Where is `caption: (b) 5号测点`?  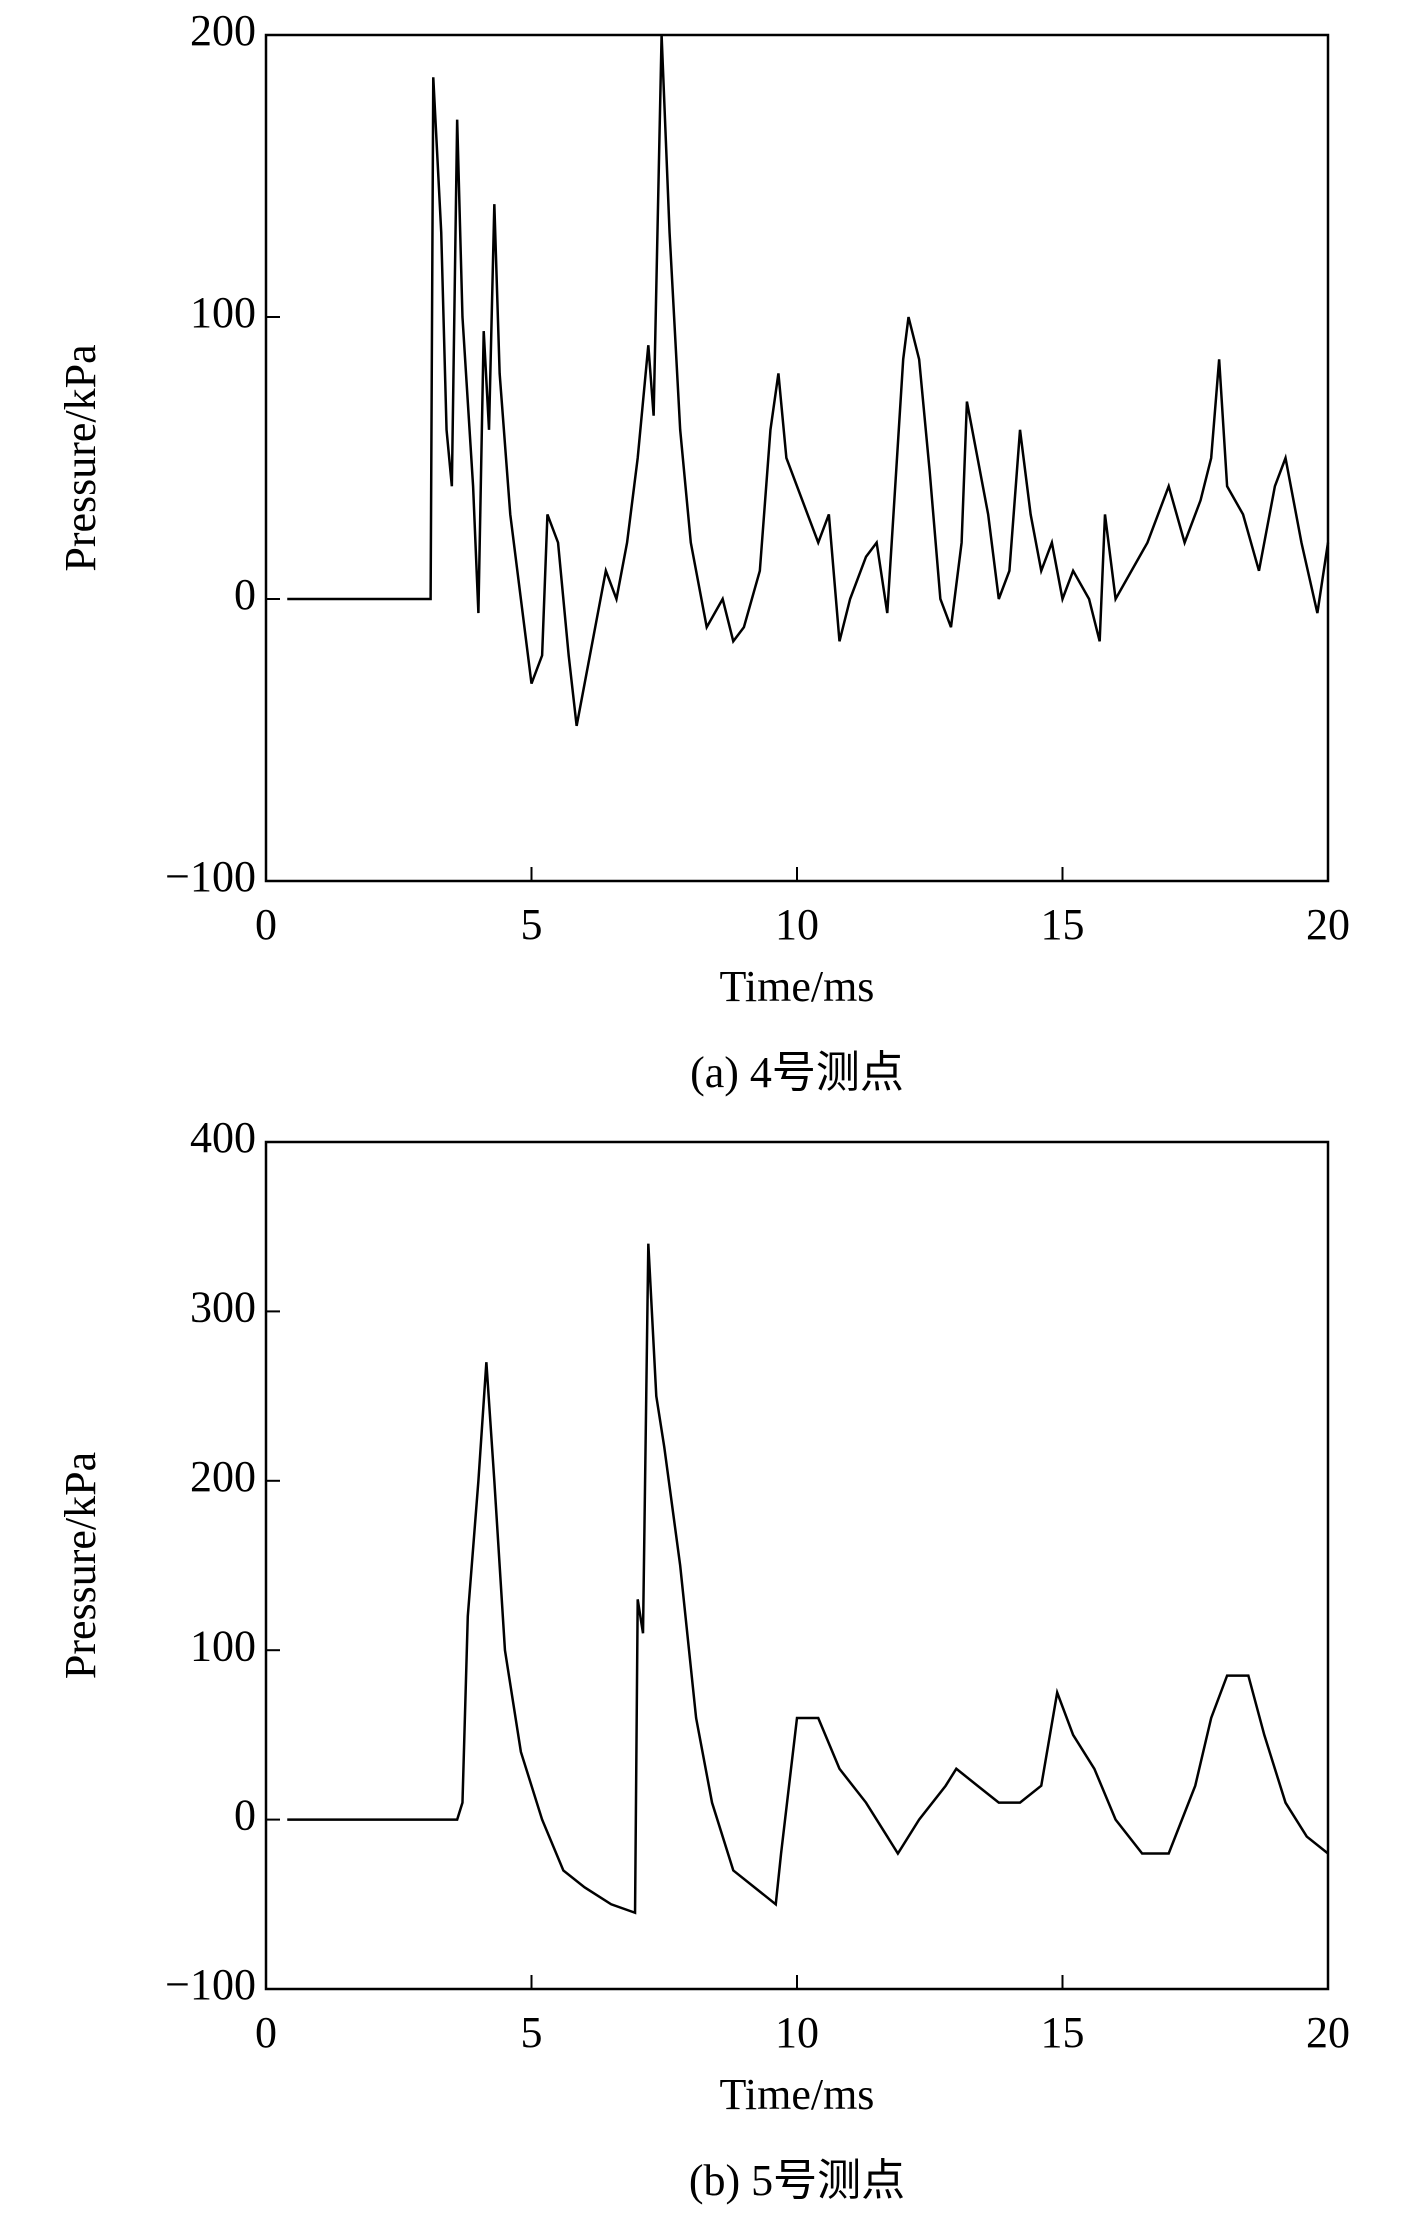 caption: (b) 5号测点 is located at coordinates (797, 2180).